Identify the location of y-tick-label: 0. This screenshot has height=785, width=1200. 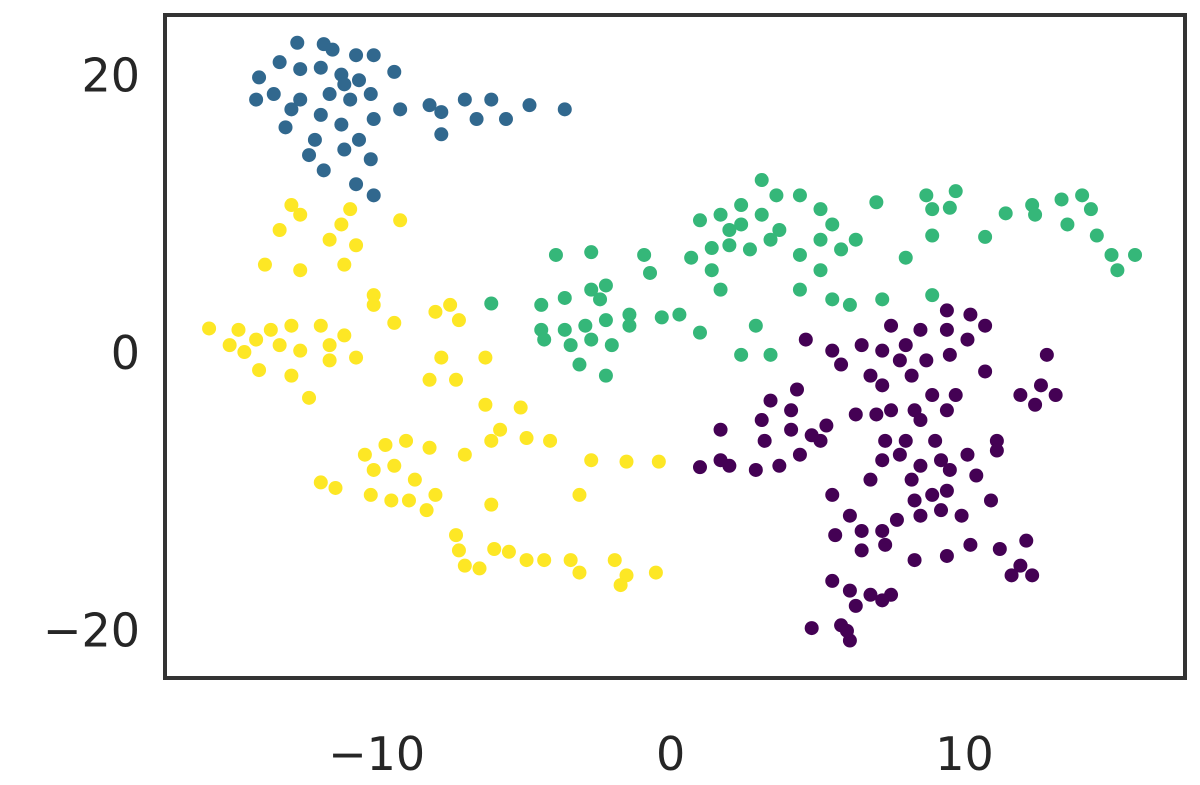
(125, 353).